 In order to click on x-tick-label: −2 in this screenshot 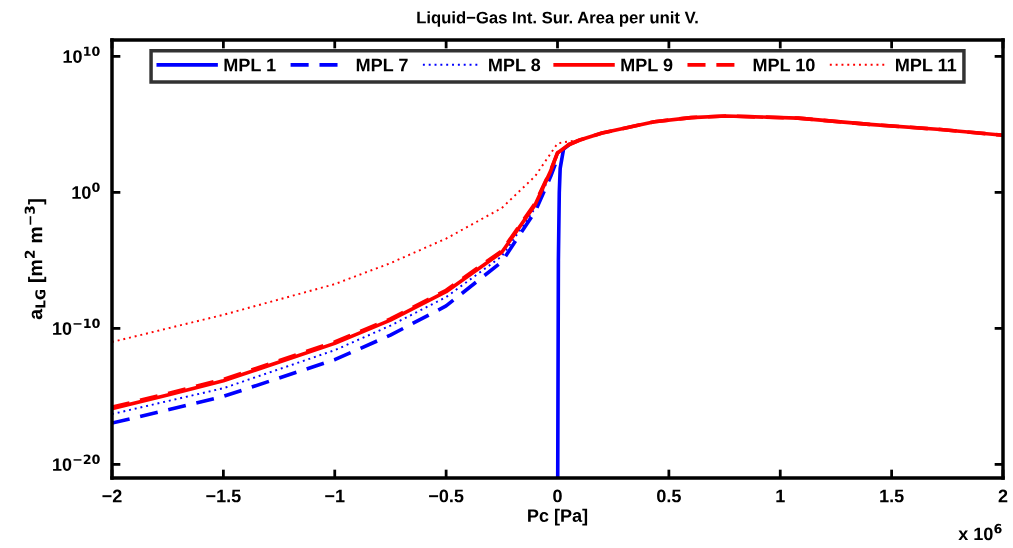, I will do `click(112, 496)`.